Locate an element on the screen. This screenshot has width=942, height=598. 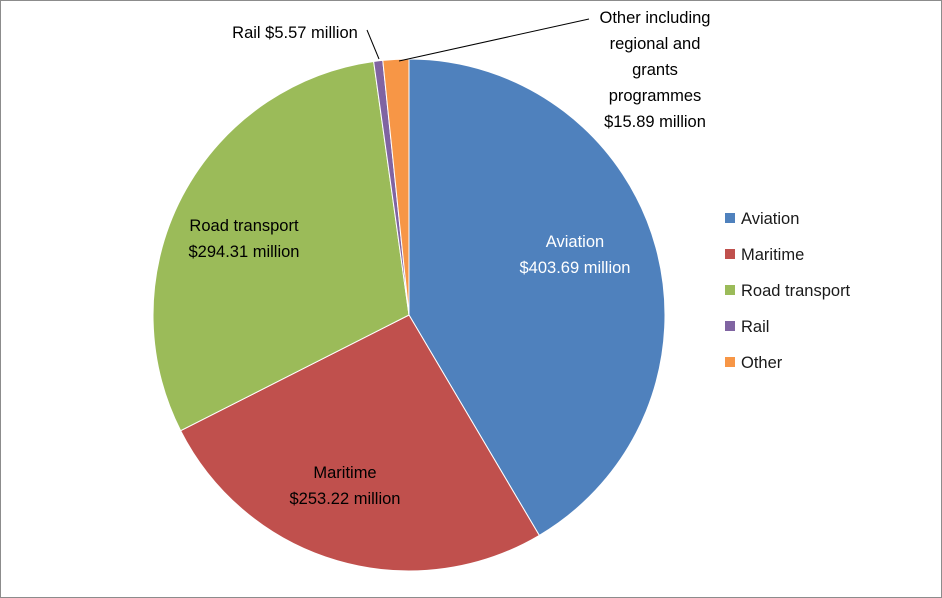
legend-item-aviation: Aviation is located at coordinates (762, 219).